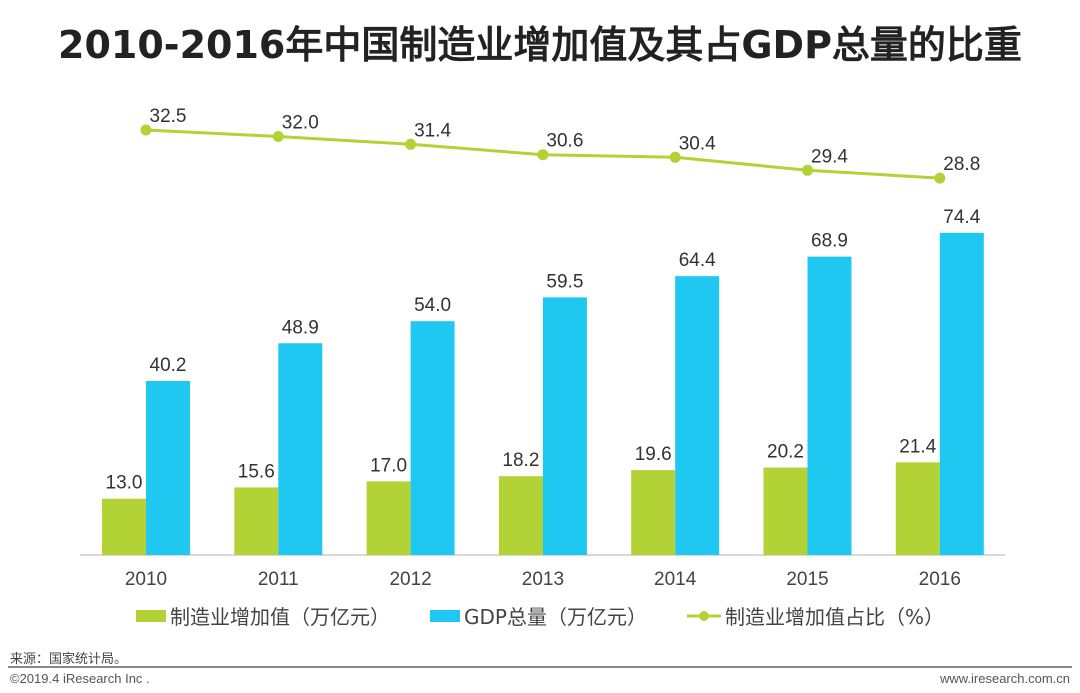 The height and width of the screenshot is (693, 1080). What do you see at coordinates (829, 156) in the screenshot?
I see `data-label-share: 29.4` at bounding box center [829, 156].